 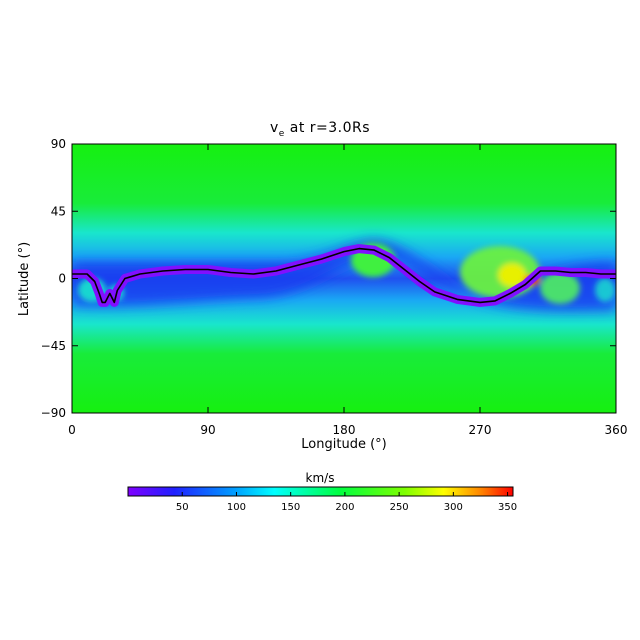 What do you see at coordinates (343, 444) in the screenshot?
I see `x-axis-label: Longitude (°)` at bounding box center [343, 444].